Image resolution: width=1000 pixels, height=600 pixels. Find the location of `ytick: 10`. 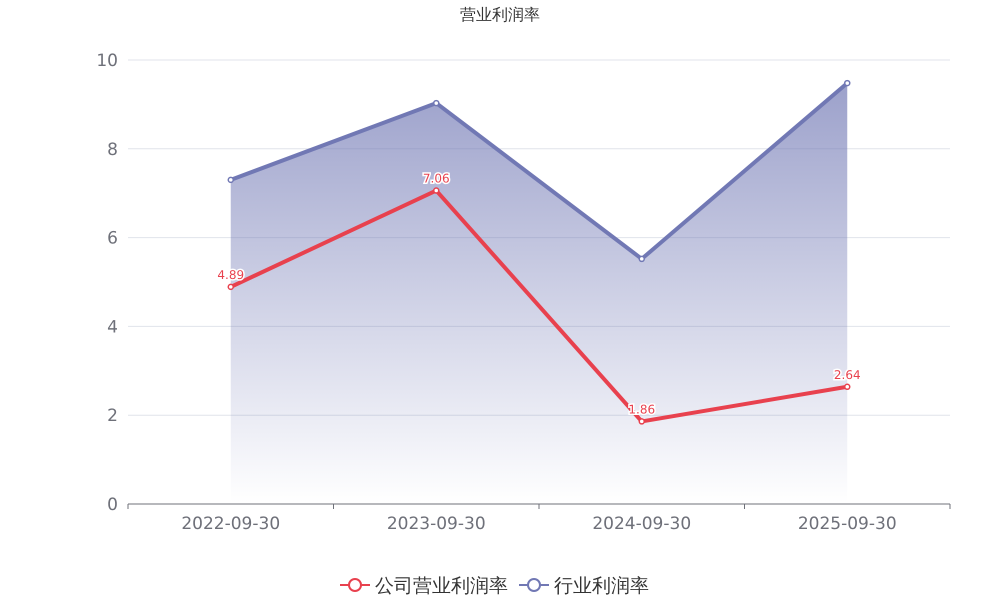

ytick: 10 is located at coordinates (107, 61).